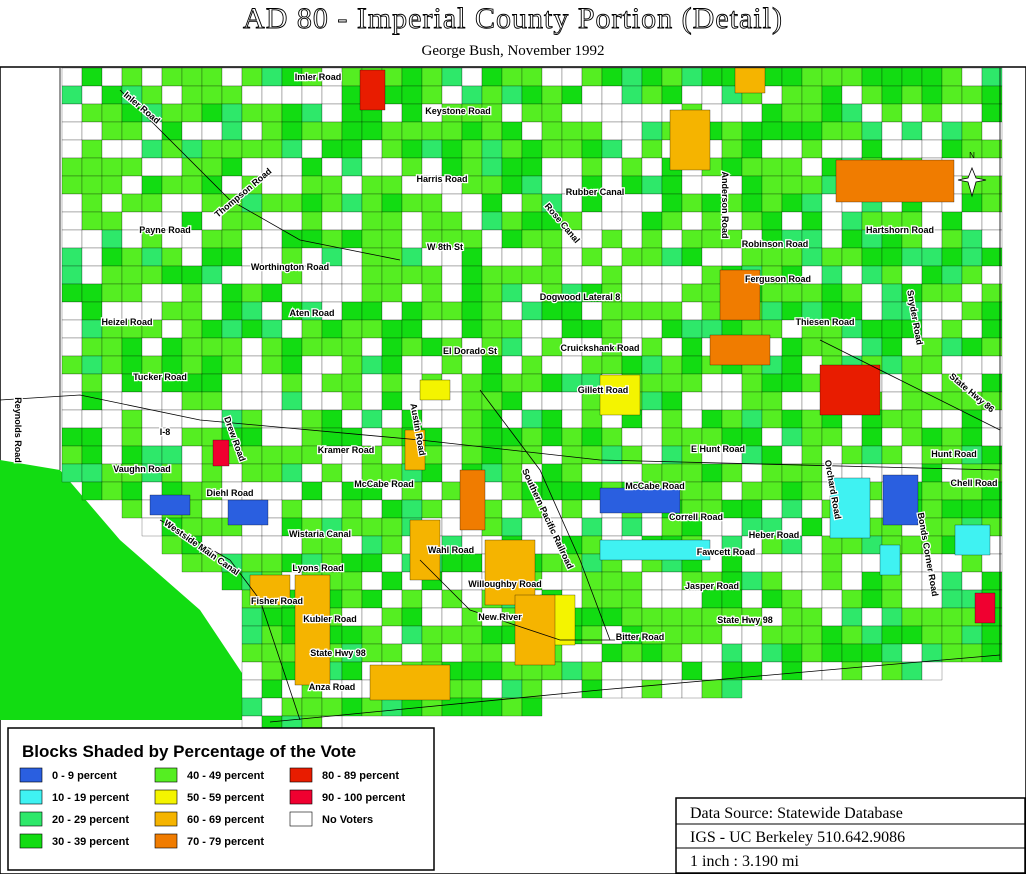 This screenshot has height=874, width=1026. Describe the element at coordinates (90, 798) in the screenshot. I see `legend-label: 10 - 19 percent` at that location.